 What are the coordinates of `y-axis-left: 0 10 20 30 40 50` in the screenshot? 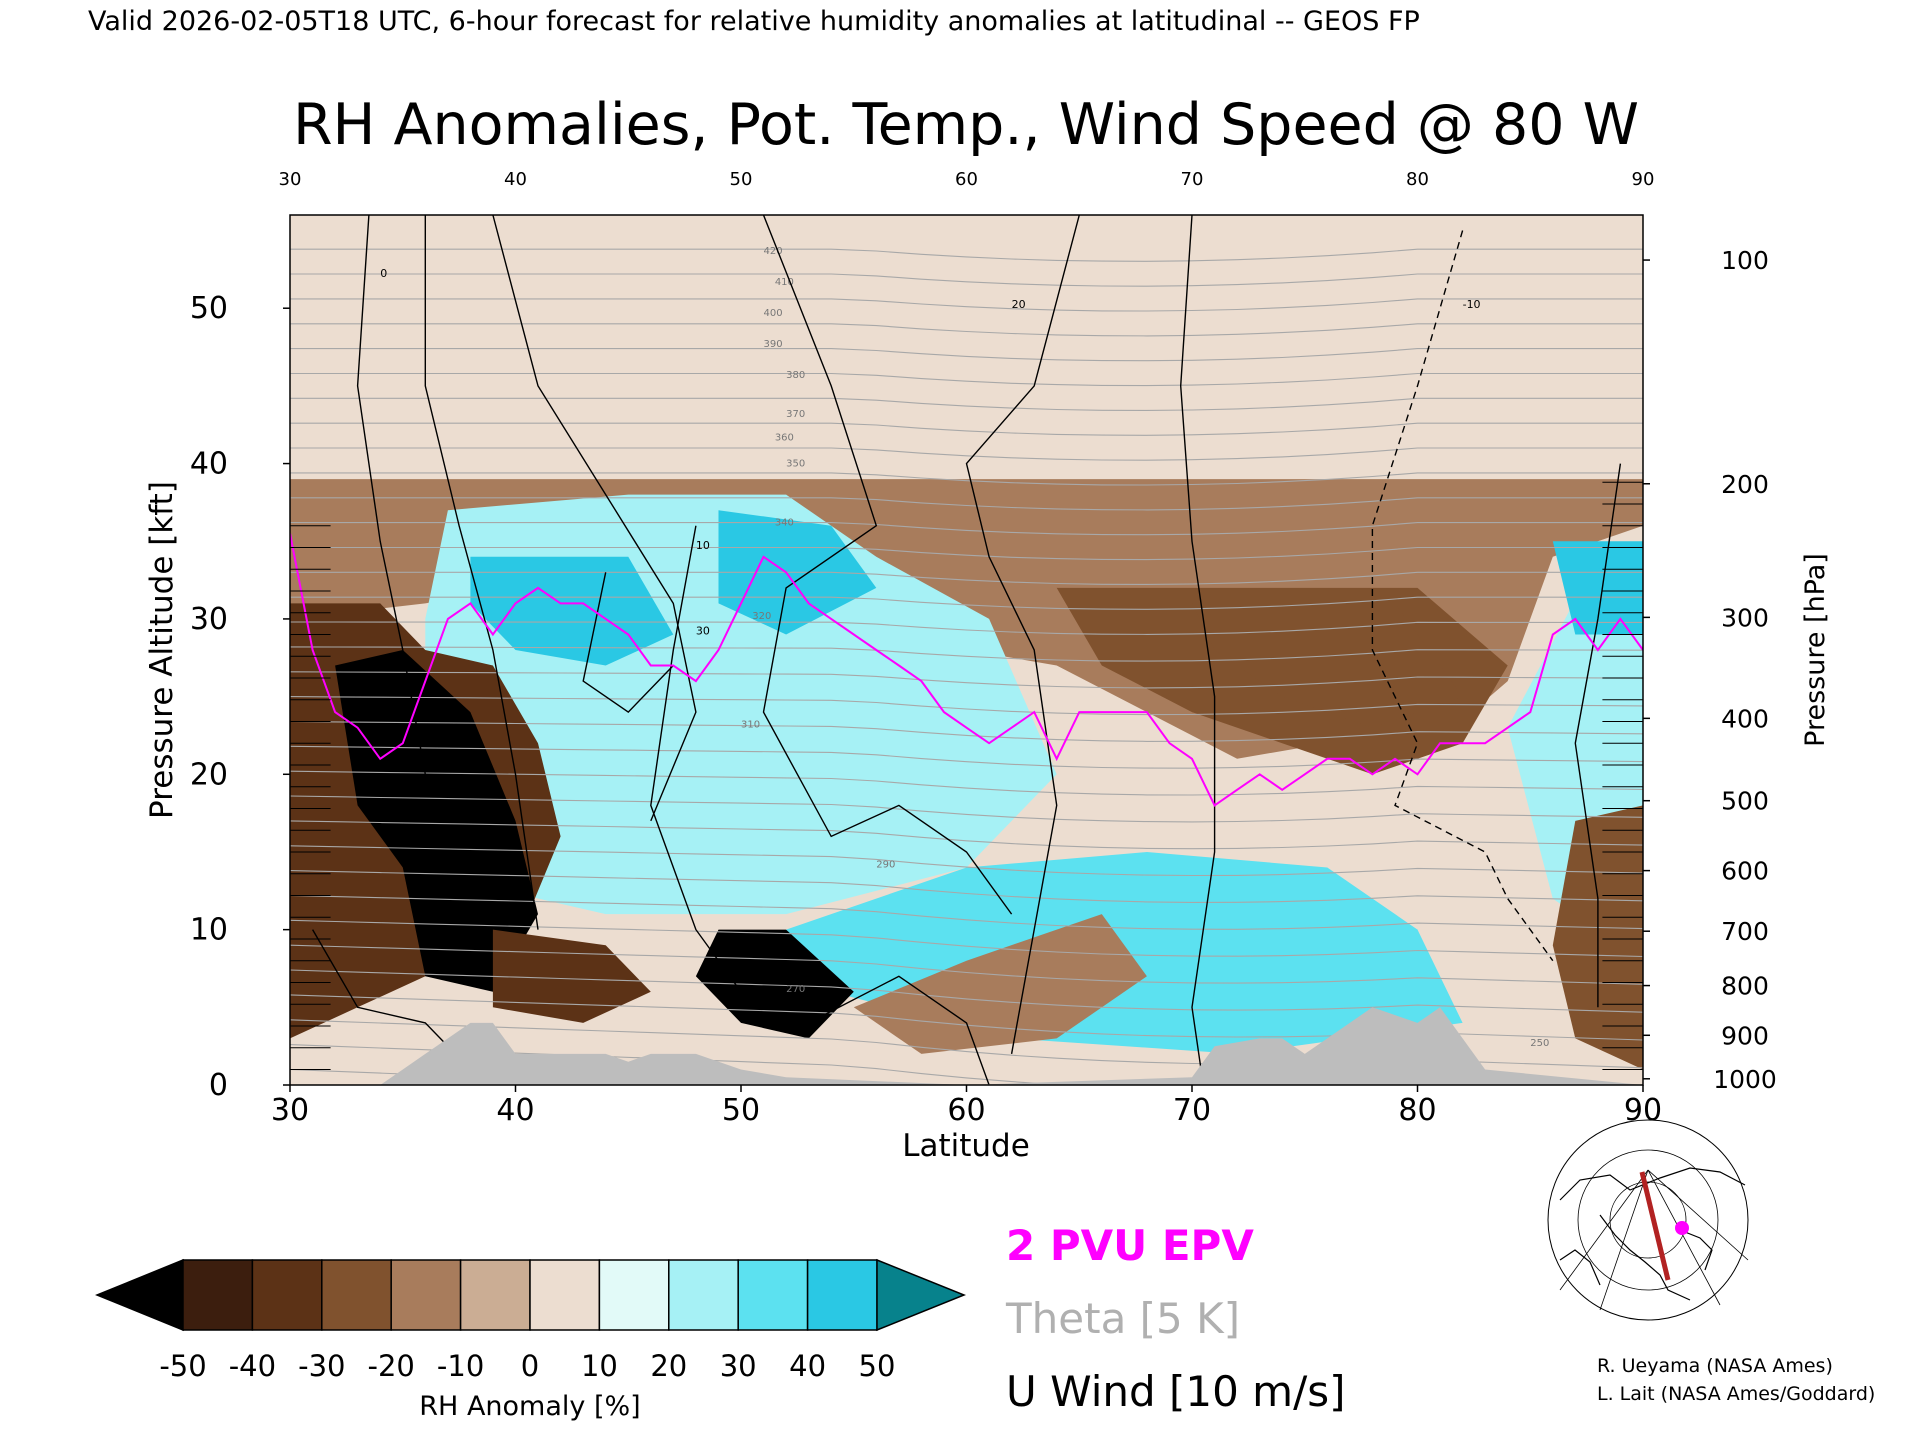 It's located at (240, 697).